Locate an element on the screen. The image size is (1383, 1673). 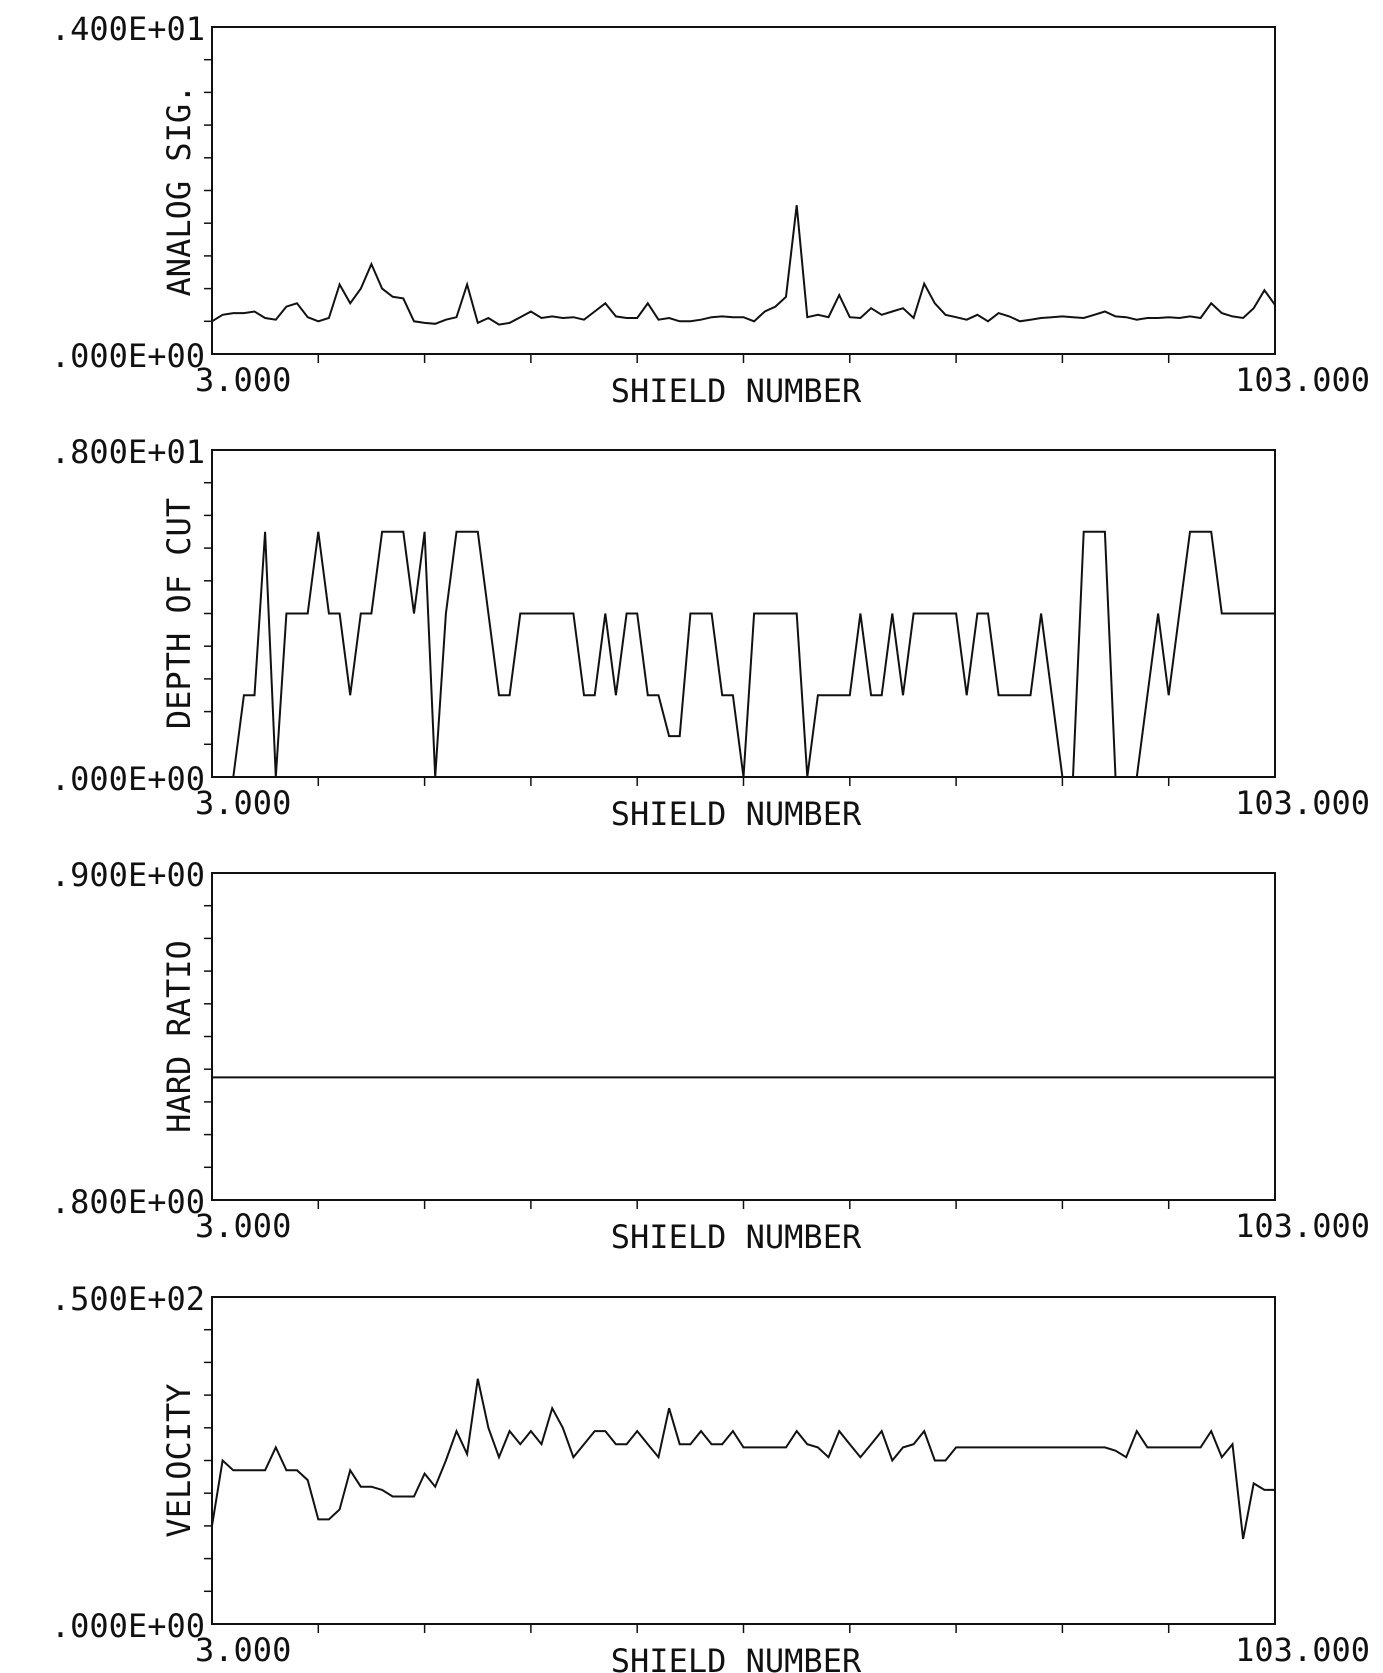
y-max-label: .400E+01 is located at coordinates (128, 29).